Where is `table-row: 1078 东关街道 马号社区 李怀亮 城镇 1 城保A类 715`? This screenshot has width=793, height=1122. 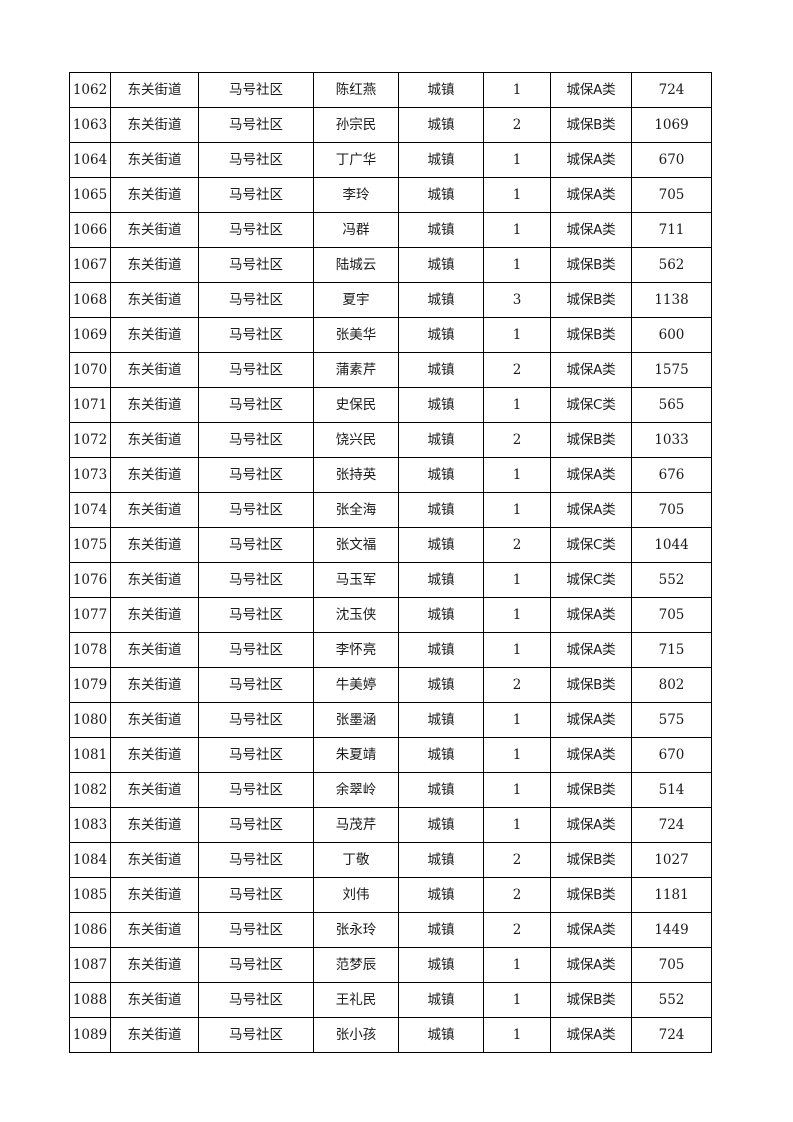 table-row: 1078 东关街道 马号社区 李怀亮 城镇 1 城保A类 715 is located at coordinates (390, 650).